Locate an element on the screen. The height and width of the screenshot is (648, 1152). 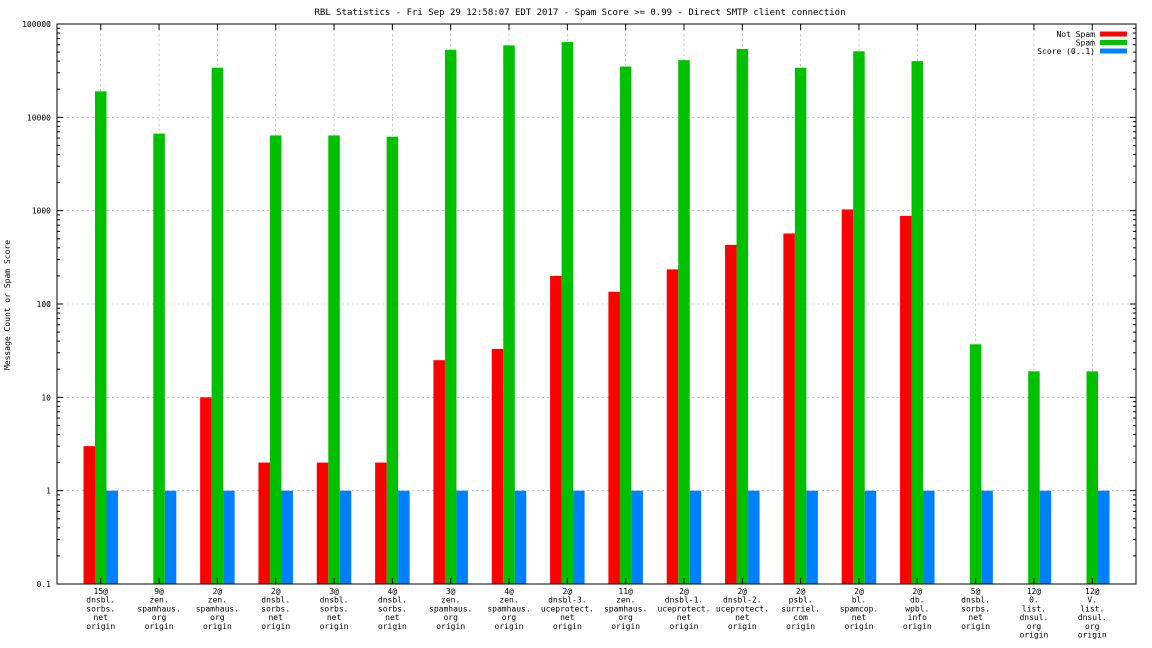
y-tick-label: 0.1 is located at coordinates (44, 584).